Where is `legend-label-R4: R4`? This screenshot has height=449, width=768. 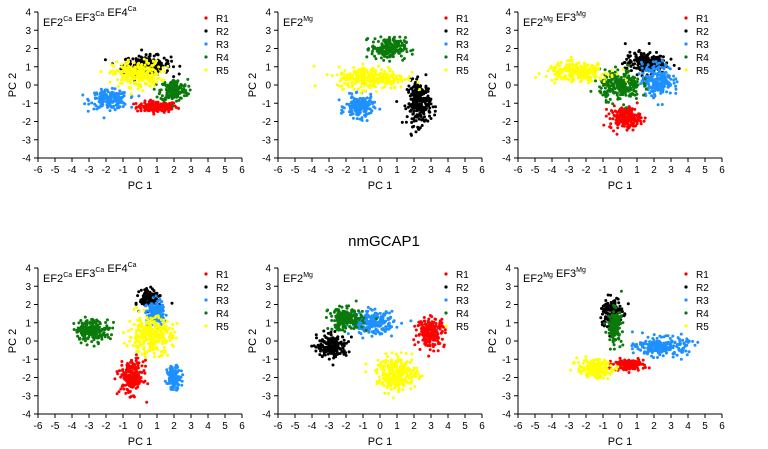
legend-label-R4: R4 is located at coordinates (222, 314).